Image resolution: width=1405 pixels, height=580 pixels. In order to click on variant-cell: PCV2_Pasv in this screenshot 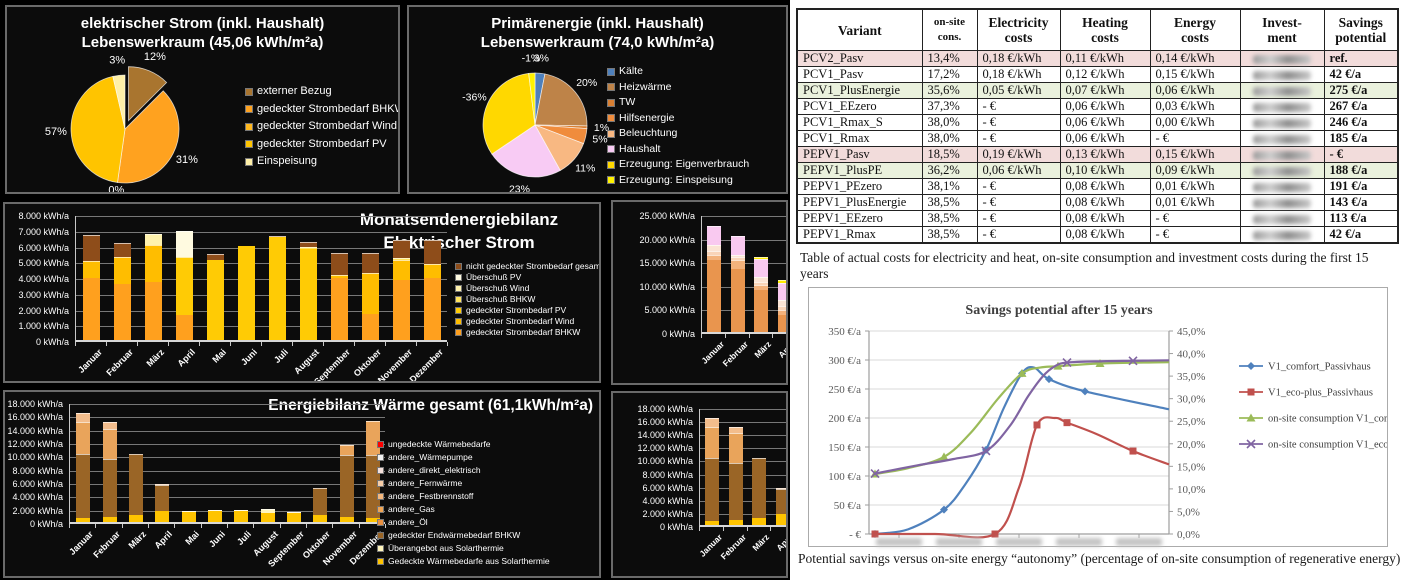, I will do `click(859, 58)`.